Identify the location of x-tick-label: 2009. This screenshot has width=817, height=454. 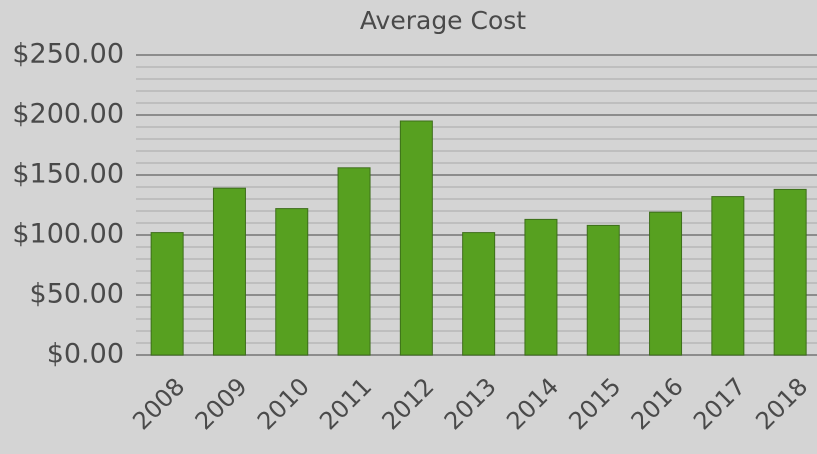
(221, 403).